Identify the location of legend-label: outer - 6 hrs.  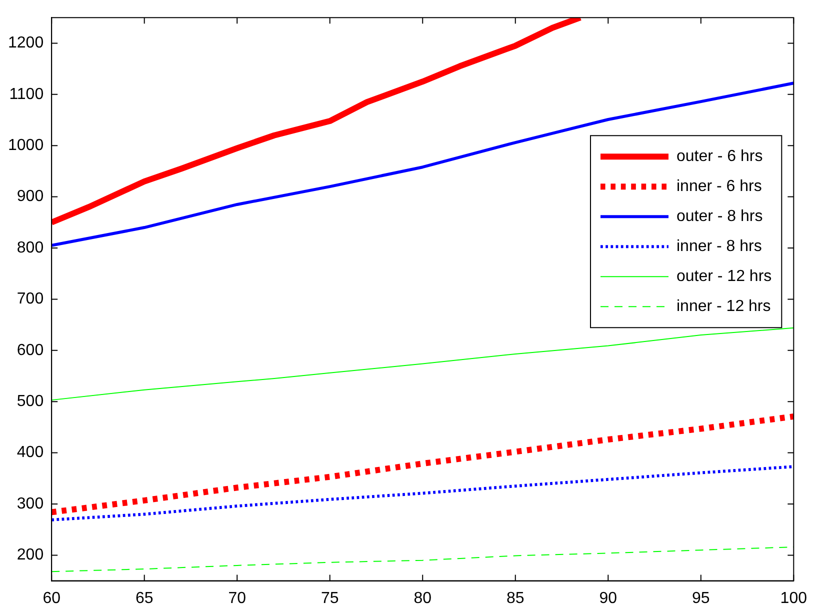
(719, 157).